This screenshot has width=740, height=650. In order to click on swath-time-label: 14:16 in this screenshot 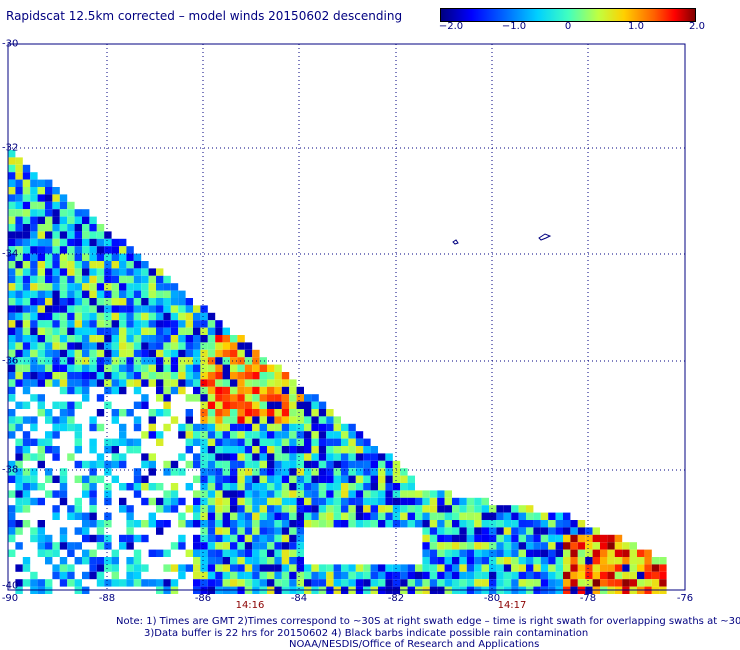, I will do `click(250, 605)`.